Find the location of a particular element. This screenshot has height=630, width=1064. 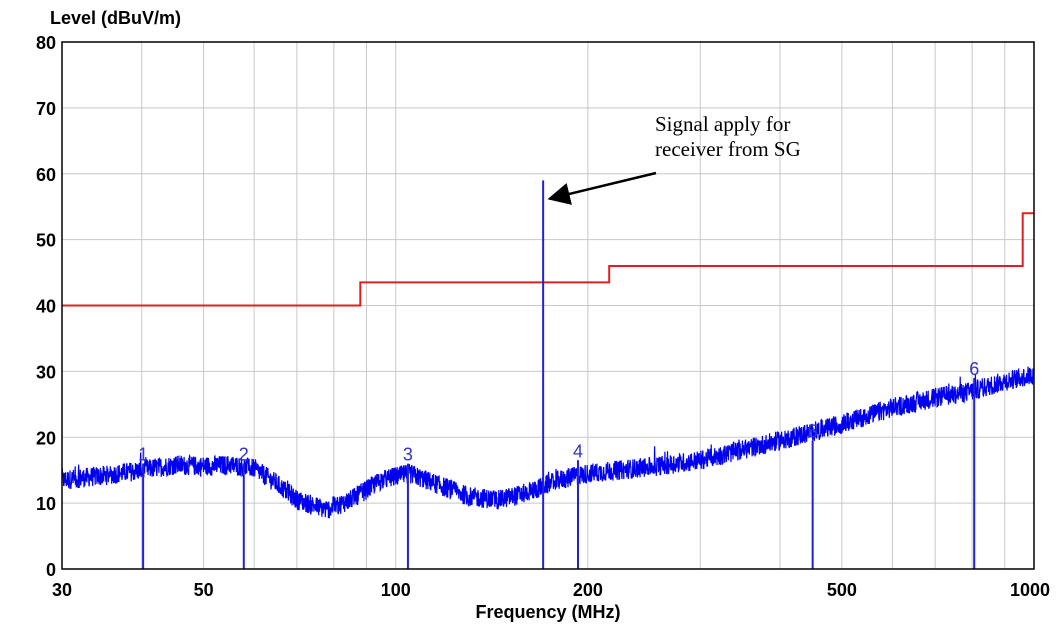

limit-line-path is located at coordinates (548, 259).